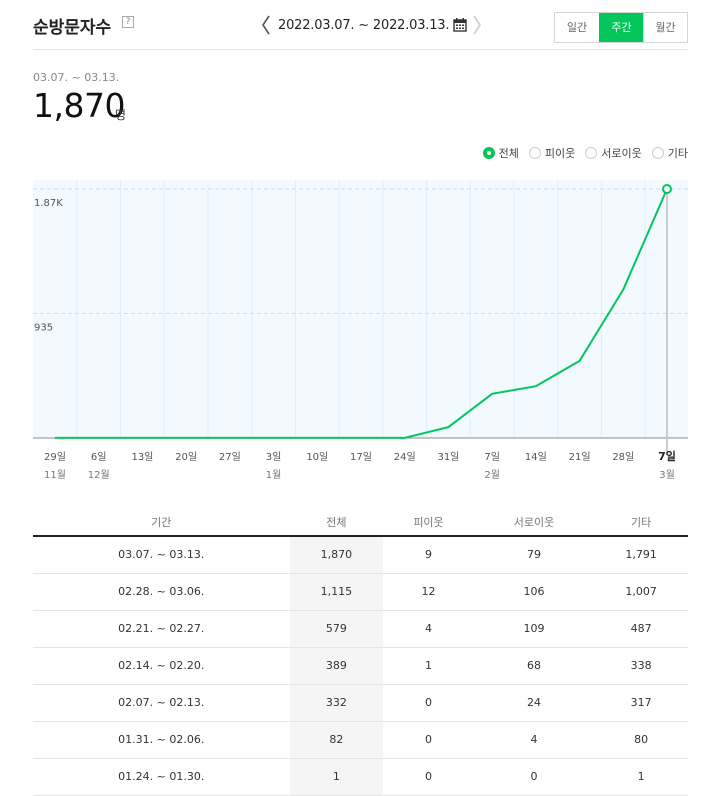  I want to click on cell-mutual: 0, so click(534, 777).